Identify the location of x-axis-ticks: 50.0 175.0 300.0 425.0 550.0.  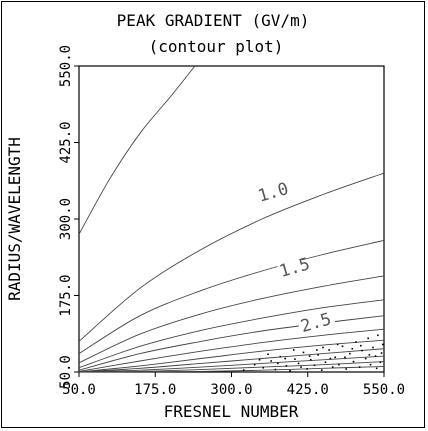
(233, 385).